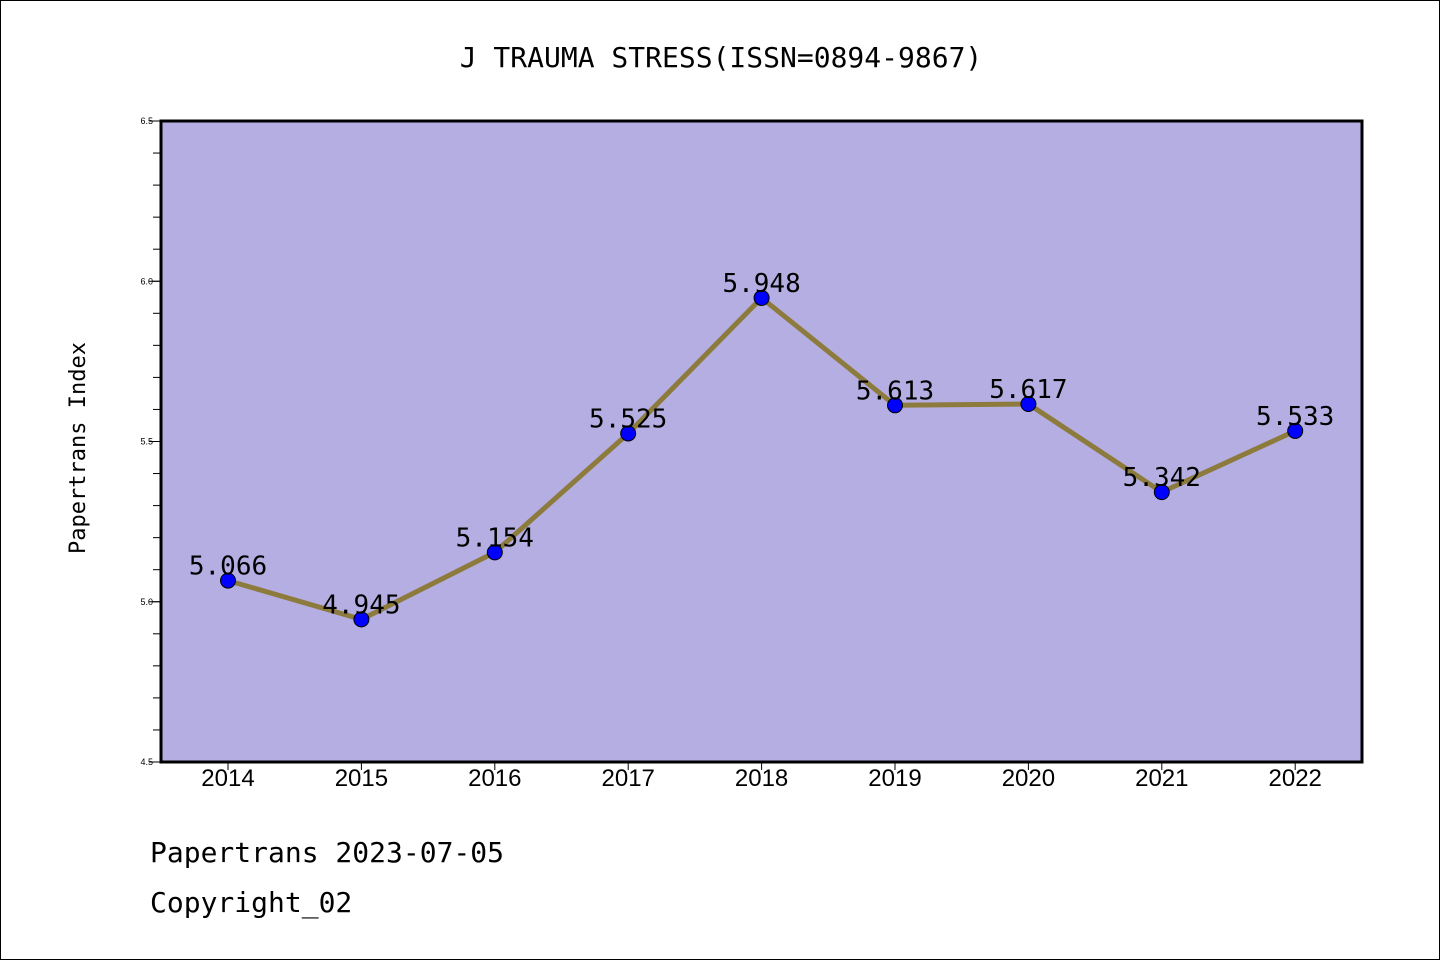 The height and width of the screenshot is (961, 1440). What do you see at coordinates (1295, 417) in the screenshot?
I see `data-label: 5.533` at bounding box center [1295, 417].